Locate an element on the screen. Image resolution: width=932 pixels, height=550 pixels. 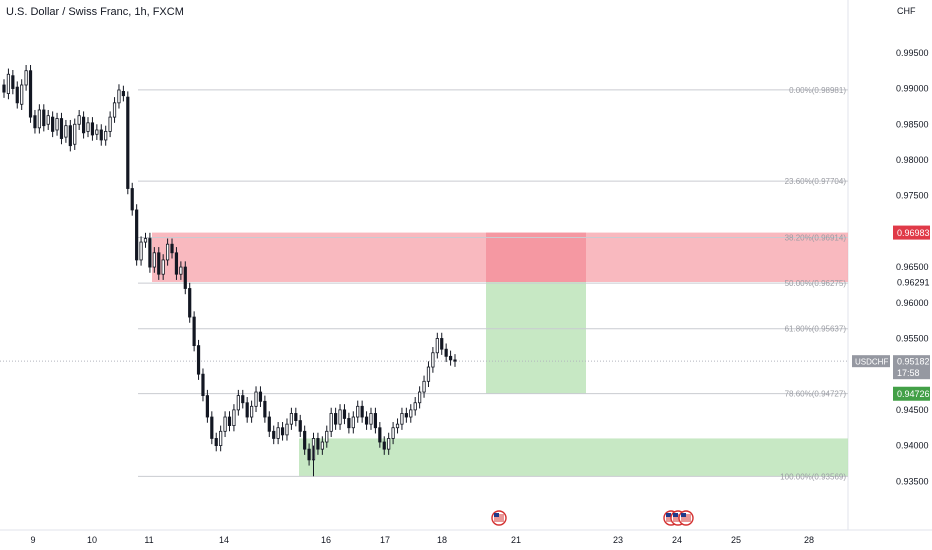
x-tick-label: 16 is located at coordinates (326, 540).